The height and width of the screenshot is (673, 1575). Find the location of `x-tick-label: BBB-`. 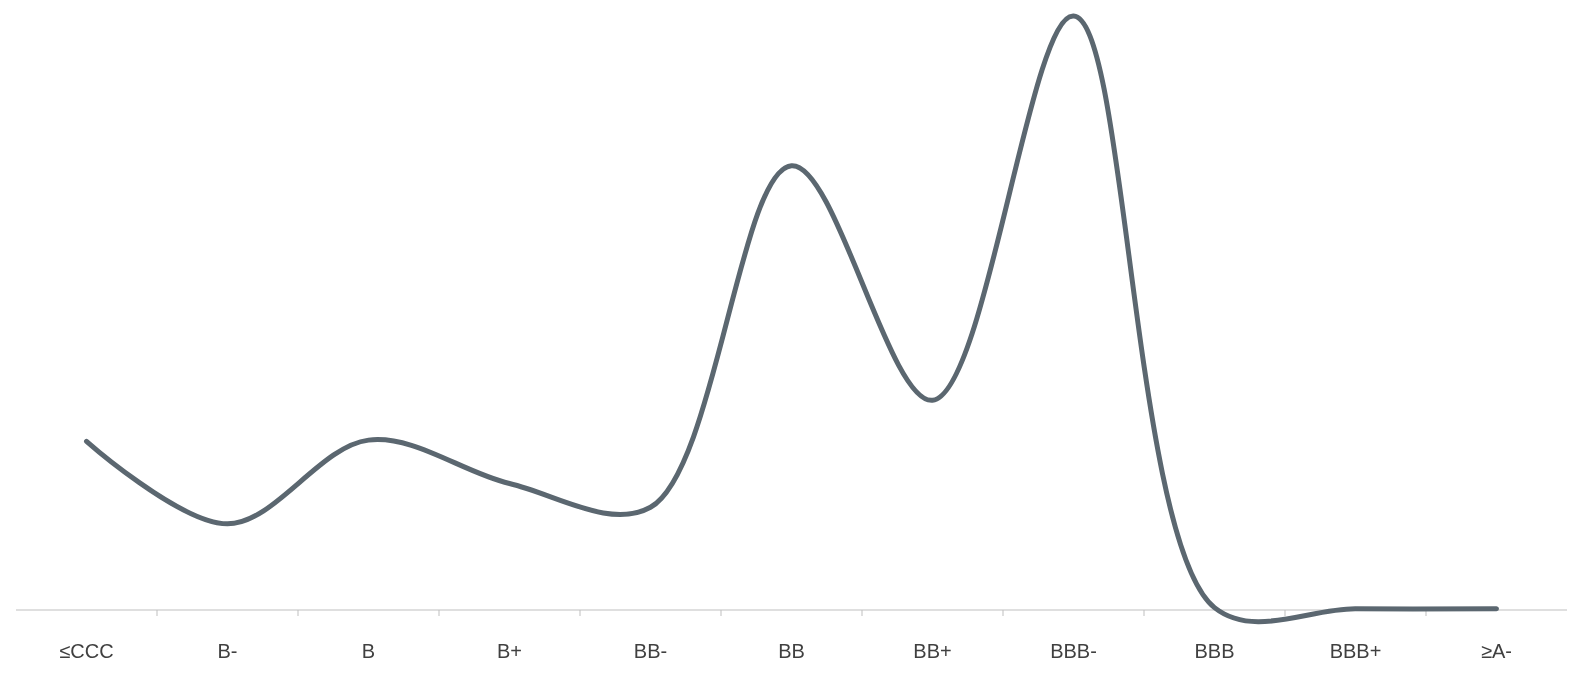

x-tick-label: BBB- is located at coordinates (1073, 651).